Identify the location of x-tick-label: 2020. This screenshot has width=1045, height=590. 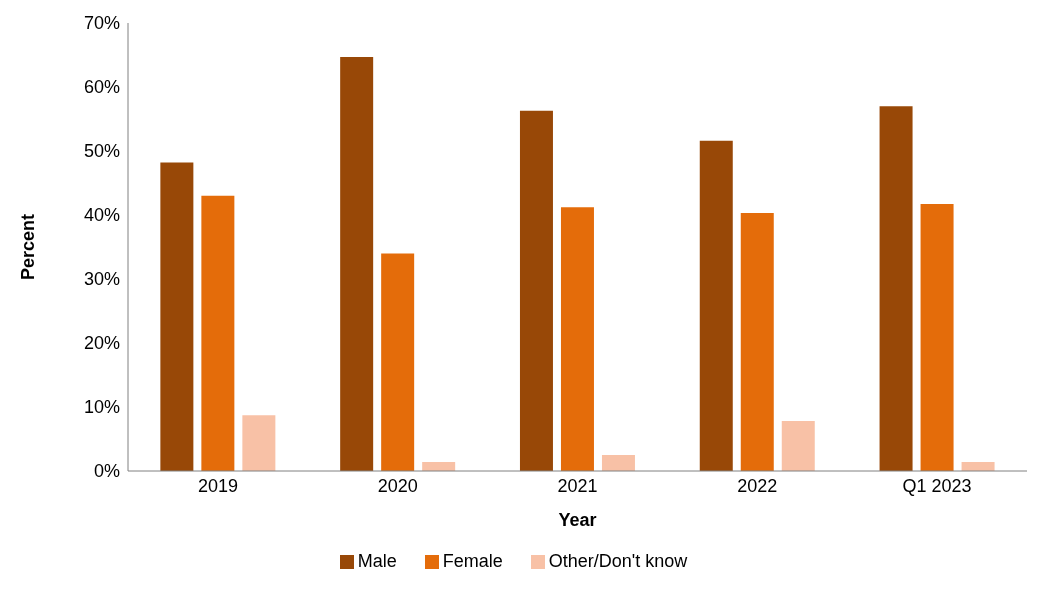
(397, 485).